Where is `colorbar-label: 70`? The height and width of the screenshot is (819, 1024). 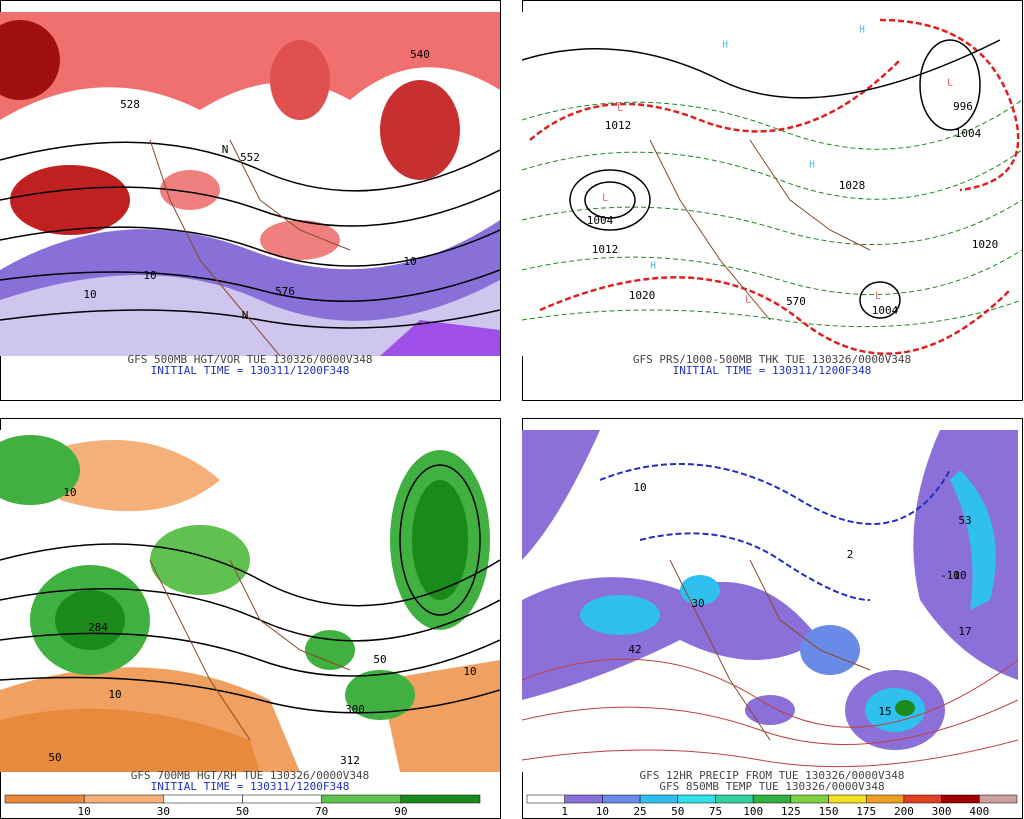
colorbar-label: 70 is located at coordinates (321, 811).